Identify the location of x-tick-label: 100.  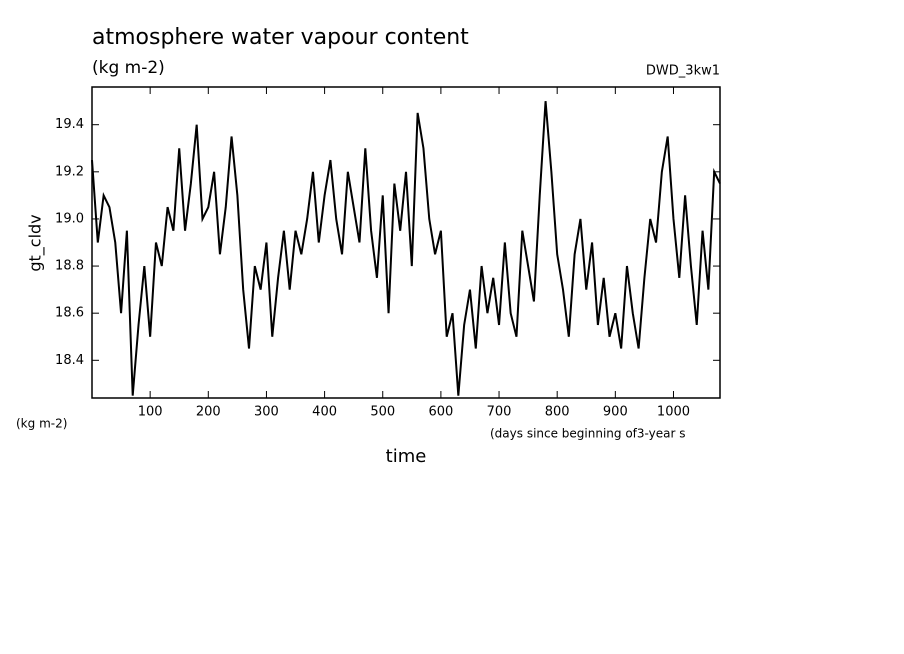
(150, 412).